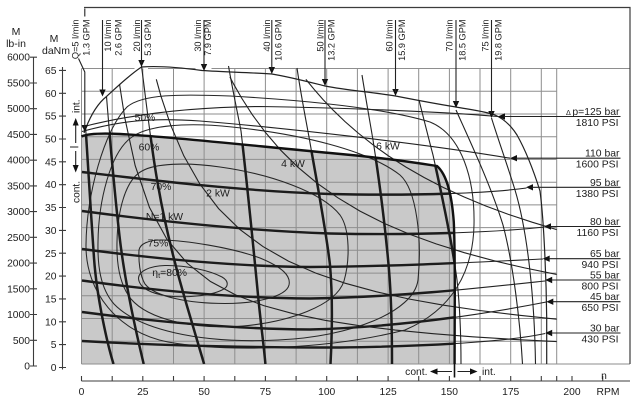  I want to click on svg-text: 2 kW, so click(218, 194).